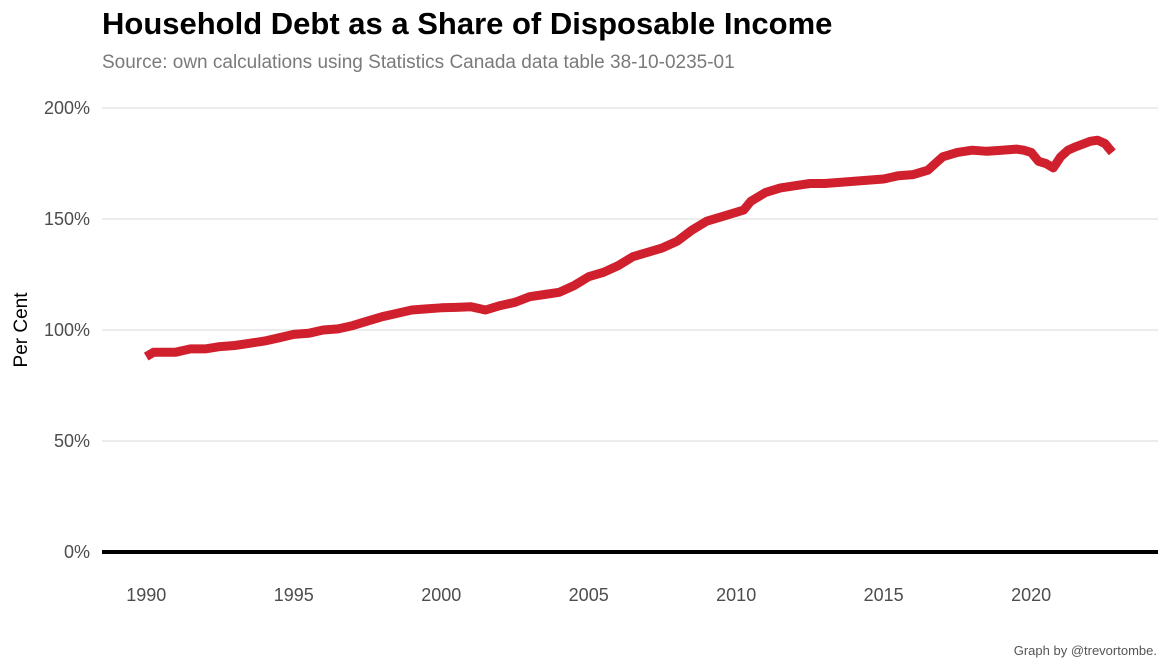  I want to click on x-tick-label: 2015, so click(884, 595).